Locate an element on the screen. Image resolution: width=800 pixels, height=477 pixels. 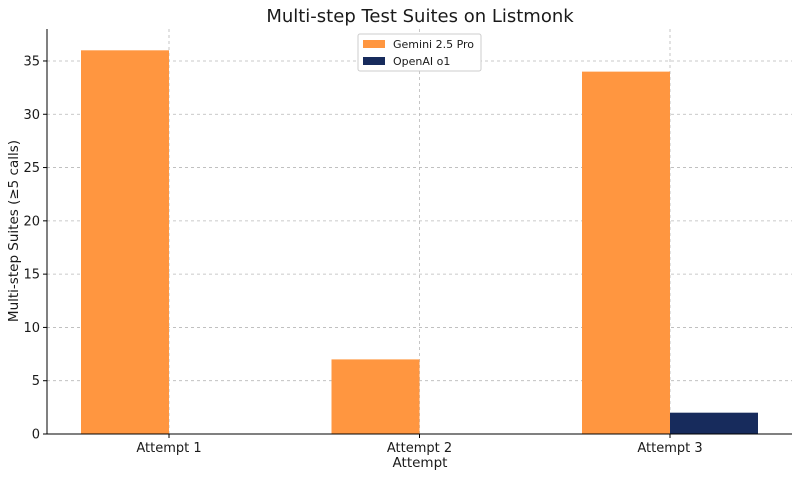
legend: Gemini 2.5 Pro OpenAI o1 is located at coordinates (419, 52).